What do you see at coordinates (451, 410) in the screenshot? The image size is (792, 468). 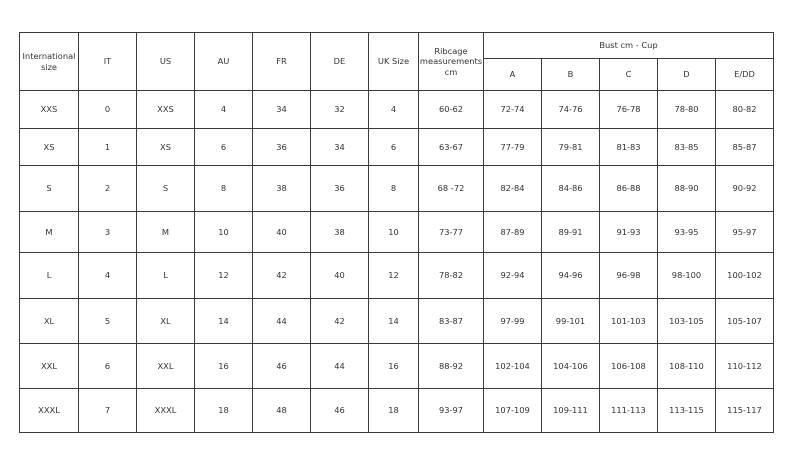 I see `table-cell: 93-97` at bounding box center [451, 410].